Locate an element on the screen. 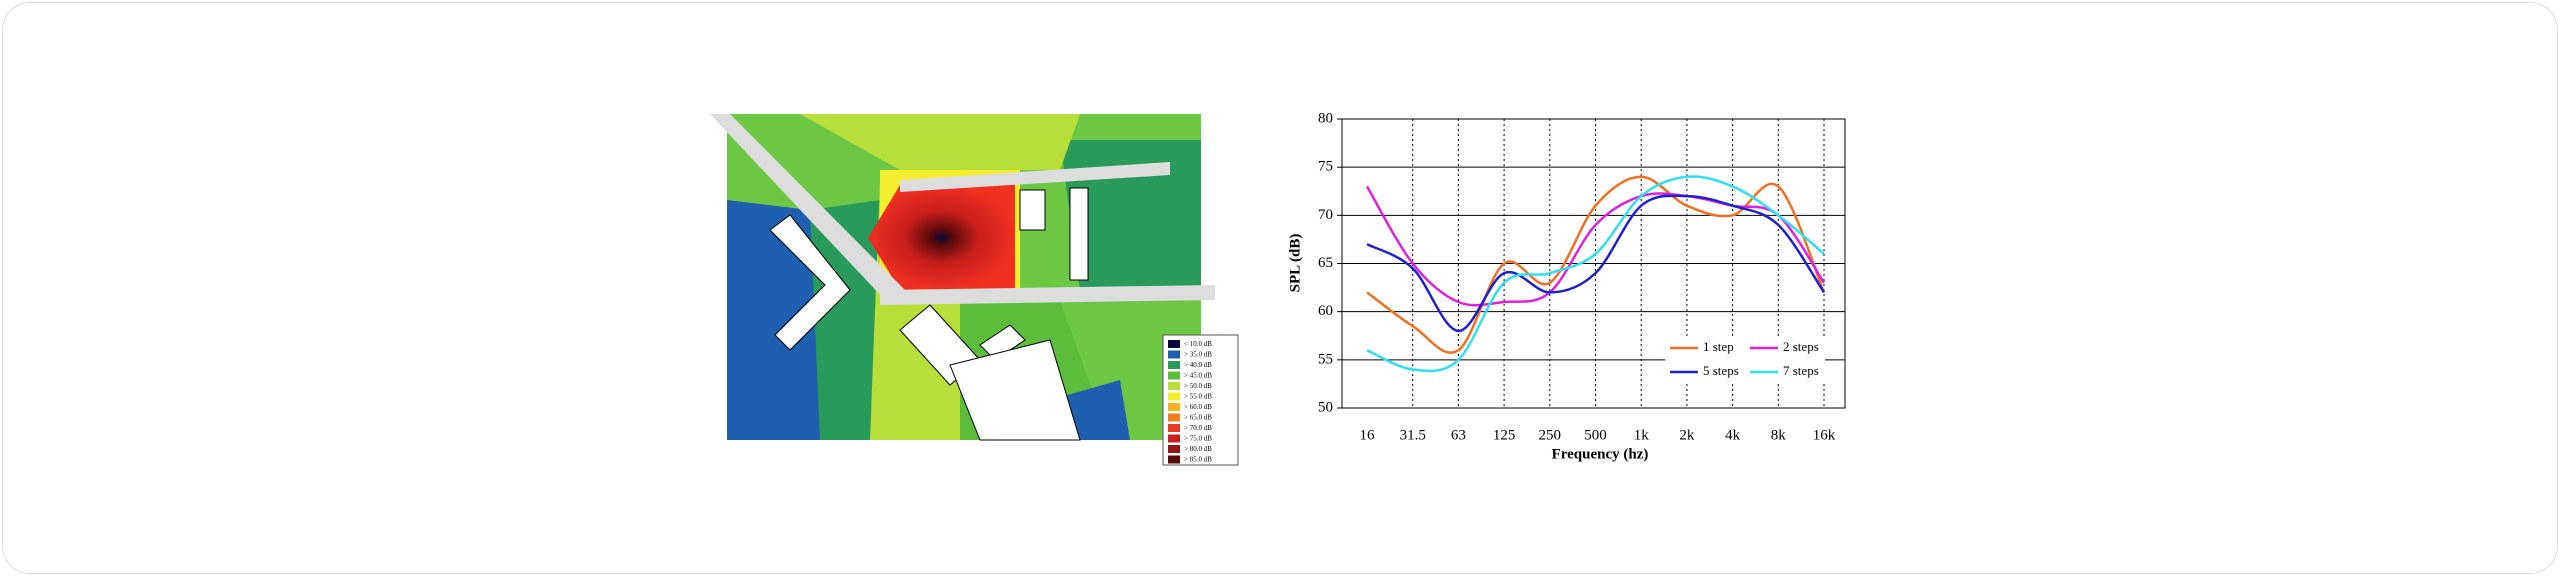  y-tick-label: 70 is located at coordinates (1325, 215).